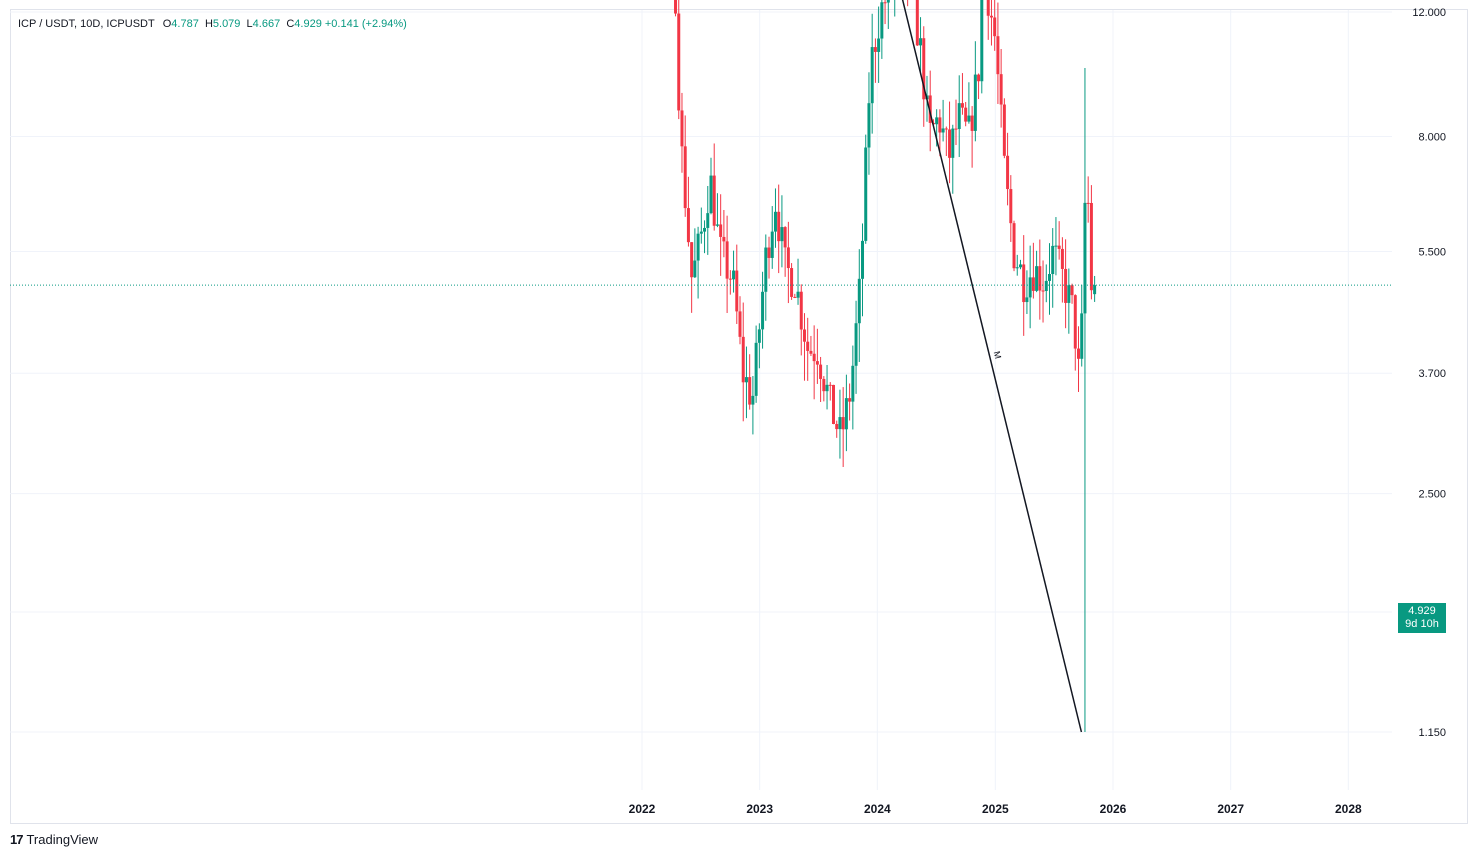 This screenshot has height=858, width=1479. What do you see at coordinates (86, 24) in the screenshot?
I see `symbol-label: ICP / USDT, 10D, ICPUSDT` at bounding box center [86, 24].